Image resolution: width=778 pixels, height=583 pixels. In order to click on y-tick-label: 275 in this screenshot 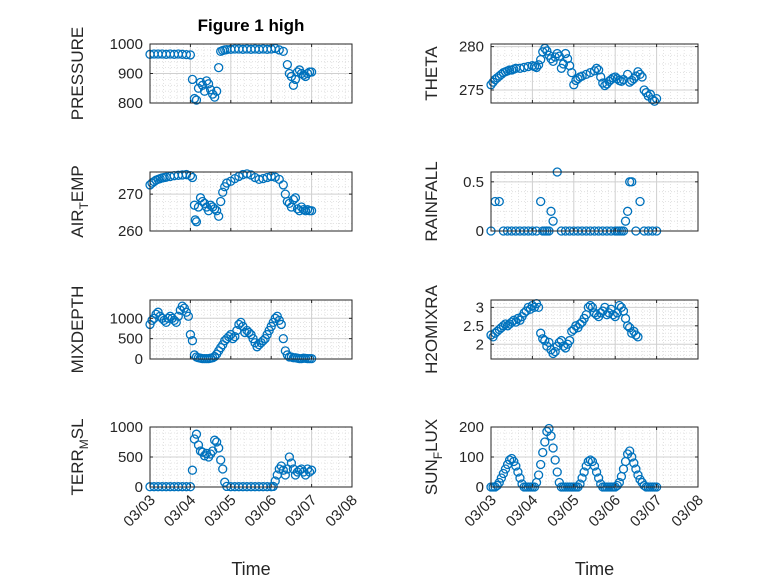, I will do `click(471, 90)`.